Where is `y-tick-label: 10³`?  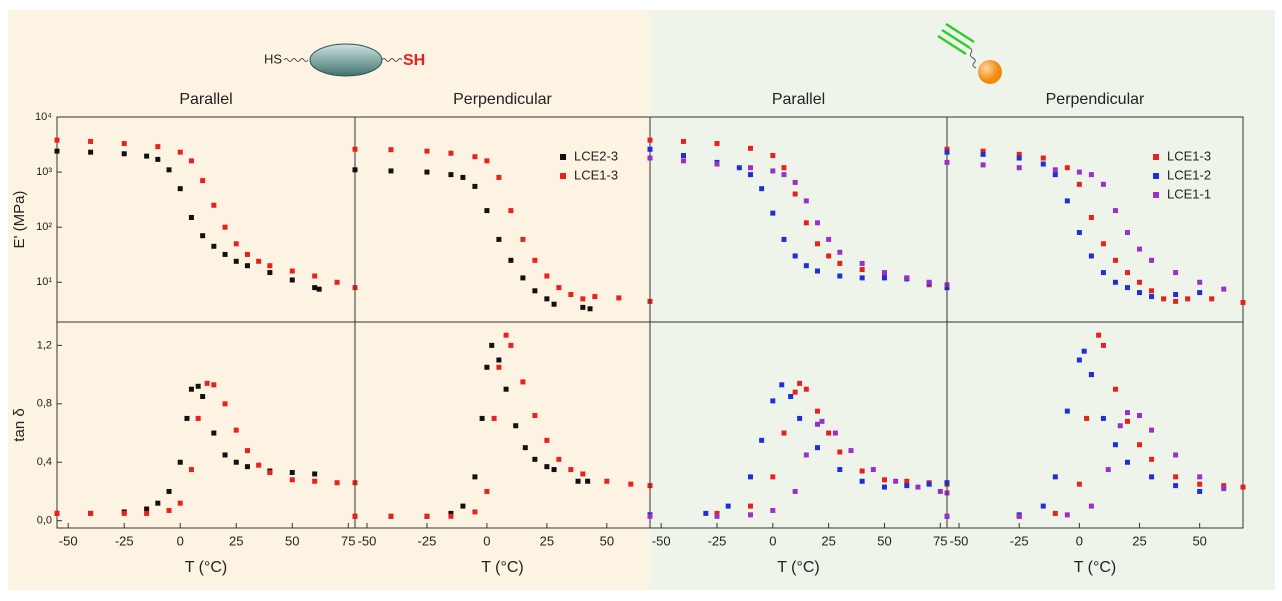 y-tick-label: 10³ is located at coordinates (44, 172).